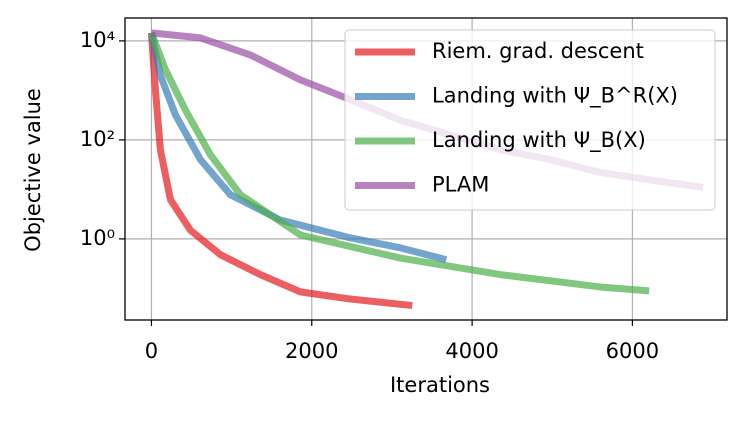 This screenshot has width=748, height=422. What do you see at coordinates (539, 140) in the screenshot?
I see `legend-label: Landing with Ψ_B(X)` at bounding box center [539, 140].